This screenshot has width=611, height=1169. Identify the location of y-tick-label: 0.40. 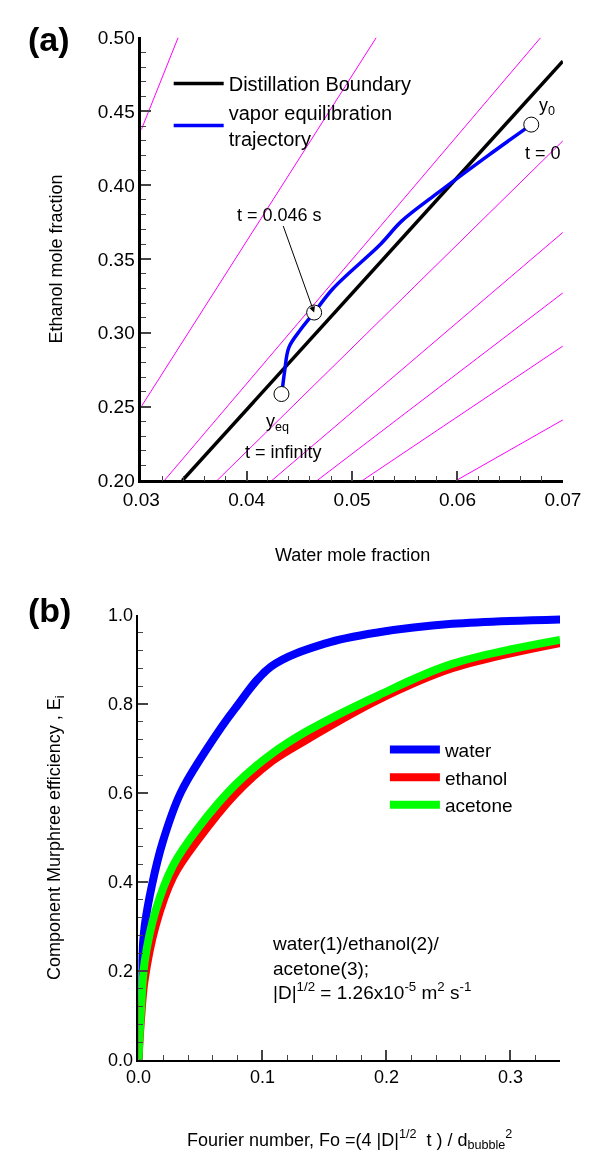
(116, 185).